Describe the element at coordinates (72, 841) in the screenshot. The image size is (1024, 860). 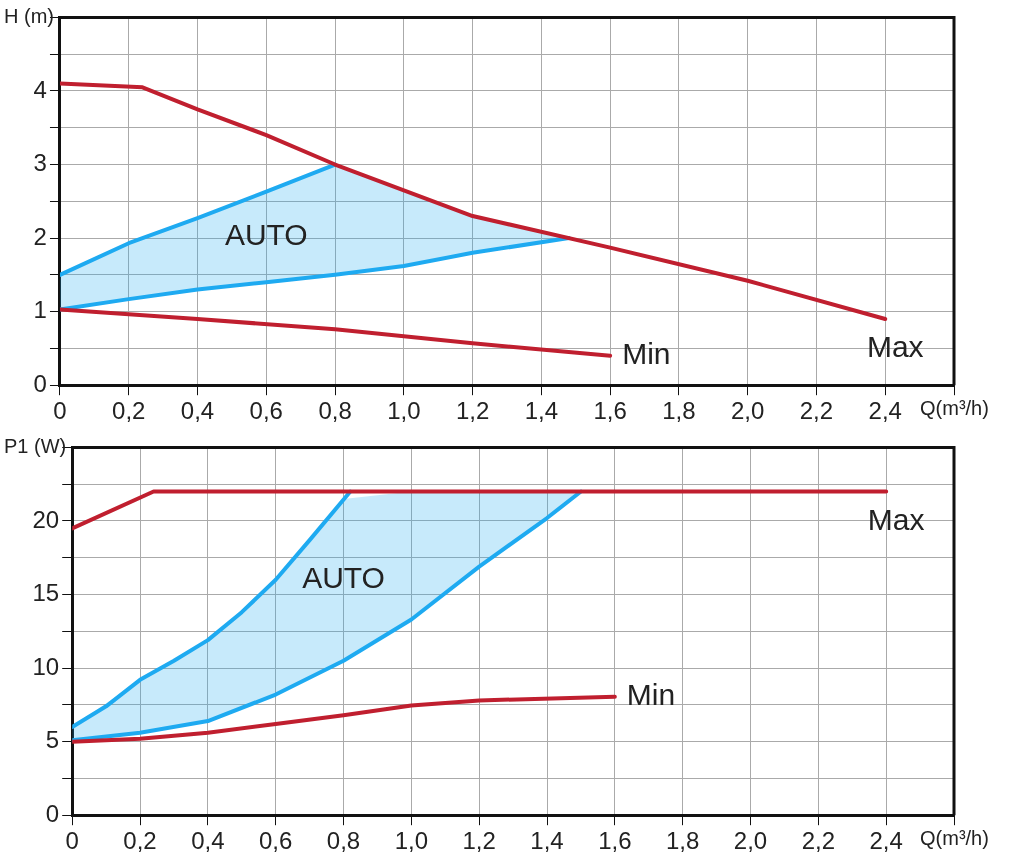
I see `x-tick-label: 0` at that location.